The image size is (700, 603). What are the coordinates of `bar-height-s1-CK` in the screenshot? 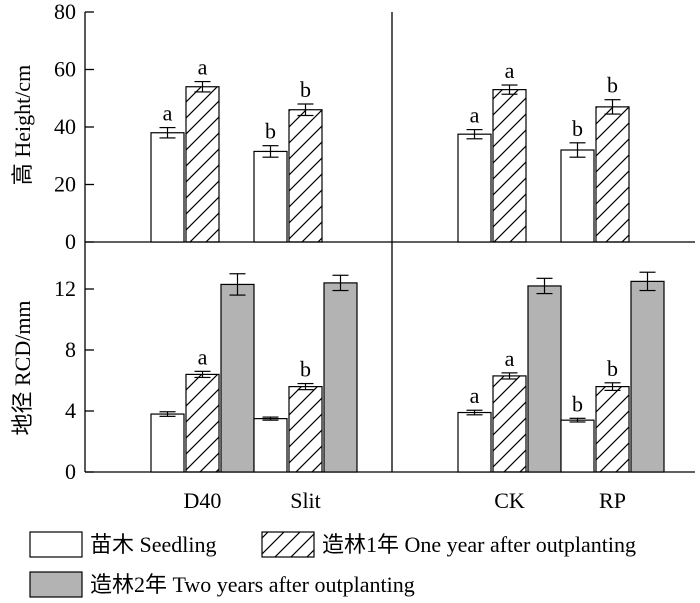 It's located at (509, 166).